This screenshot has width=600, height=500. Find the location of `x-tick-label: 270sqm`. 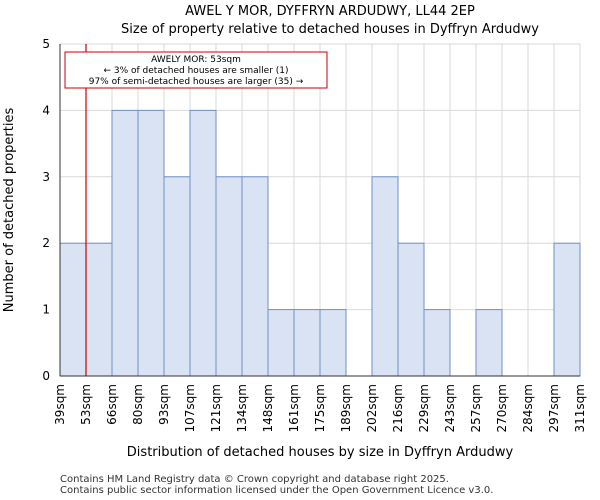

x-tick-label: 270sqm is located at coordinates (502, 408).